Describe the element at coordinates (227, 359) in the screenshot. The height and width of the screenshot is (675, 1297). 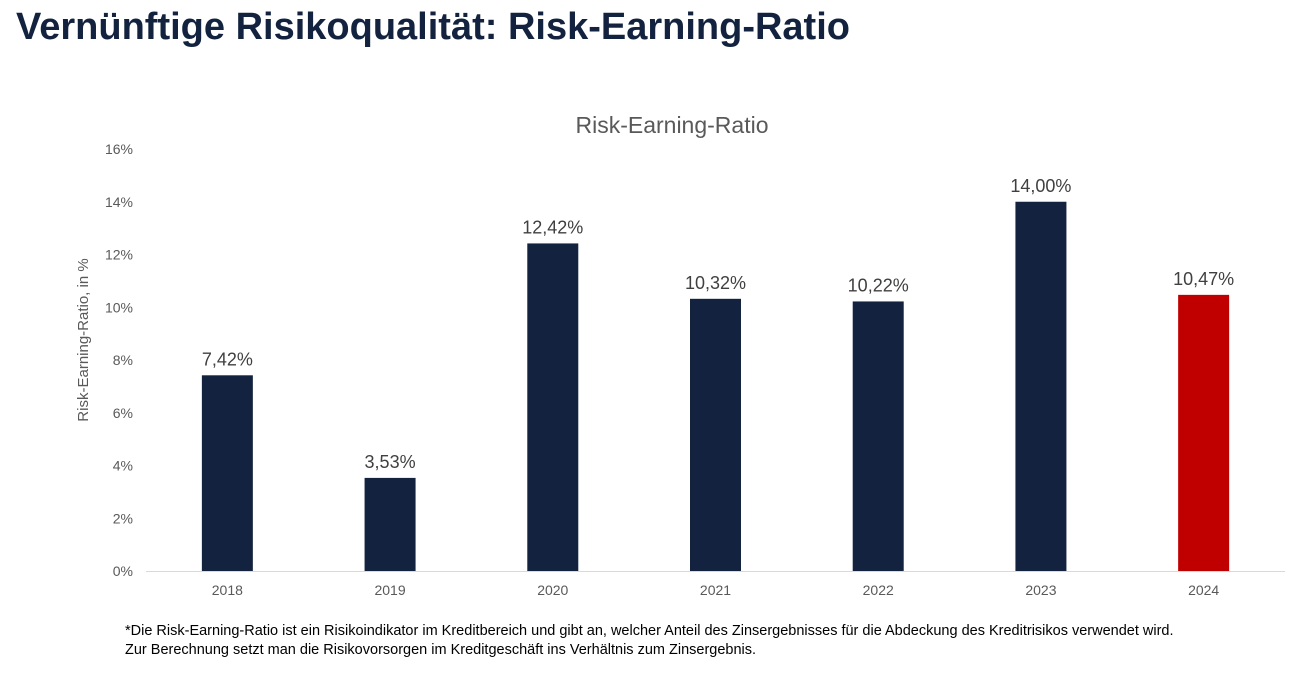
I see `data-label: 7,42%` at that location.